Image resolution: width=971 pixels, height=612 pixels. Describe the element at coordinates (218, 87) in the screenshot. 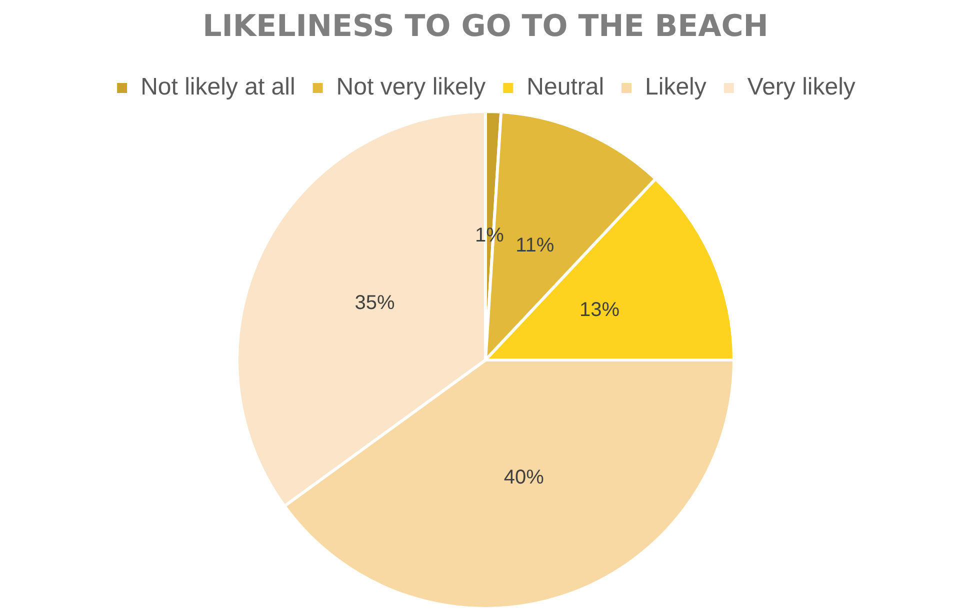

I see `legend-label: Not likely at all` at that location.